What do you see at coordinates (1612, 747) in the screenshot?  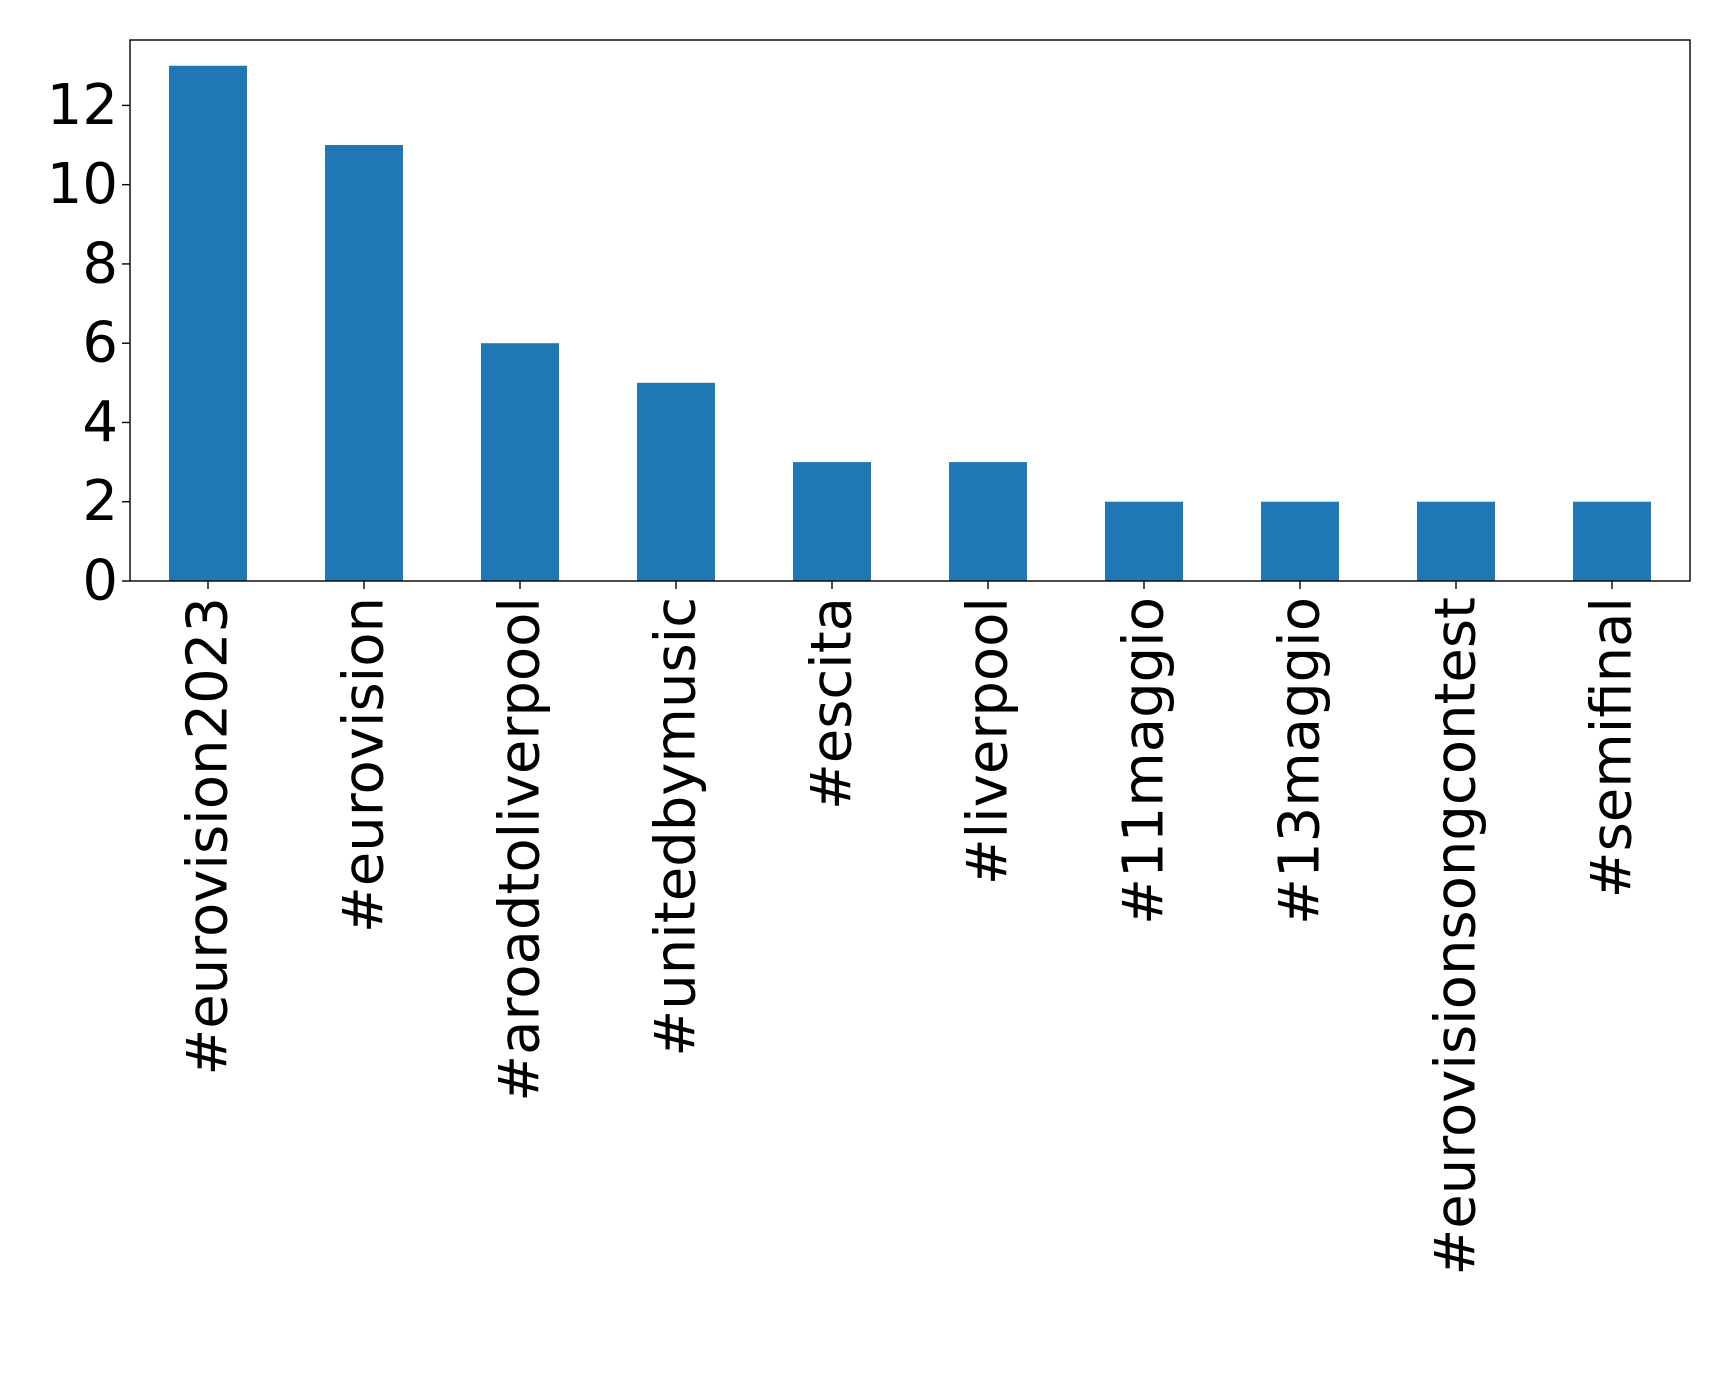 I see `x-tick-label: #semifinal` at bounding box center [1612, 747].